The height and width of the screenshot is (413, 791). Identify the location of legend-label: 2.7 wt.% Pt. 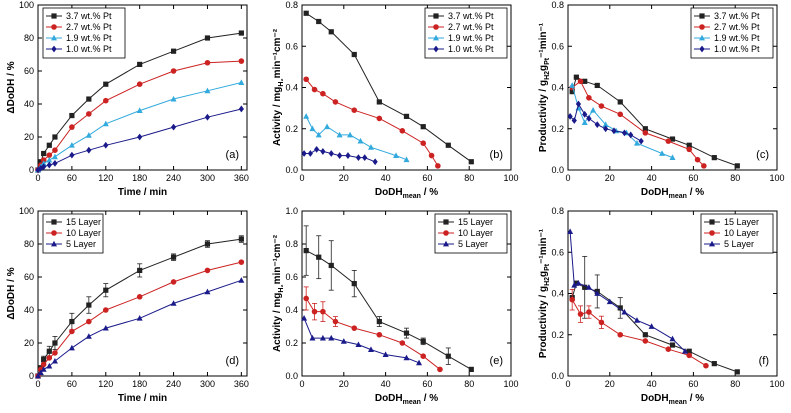
(471, 27).